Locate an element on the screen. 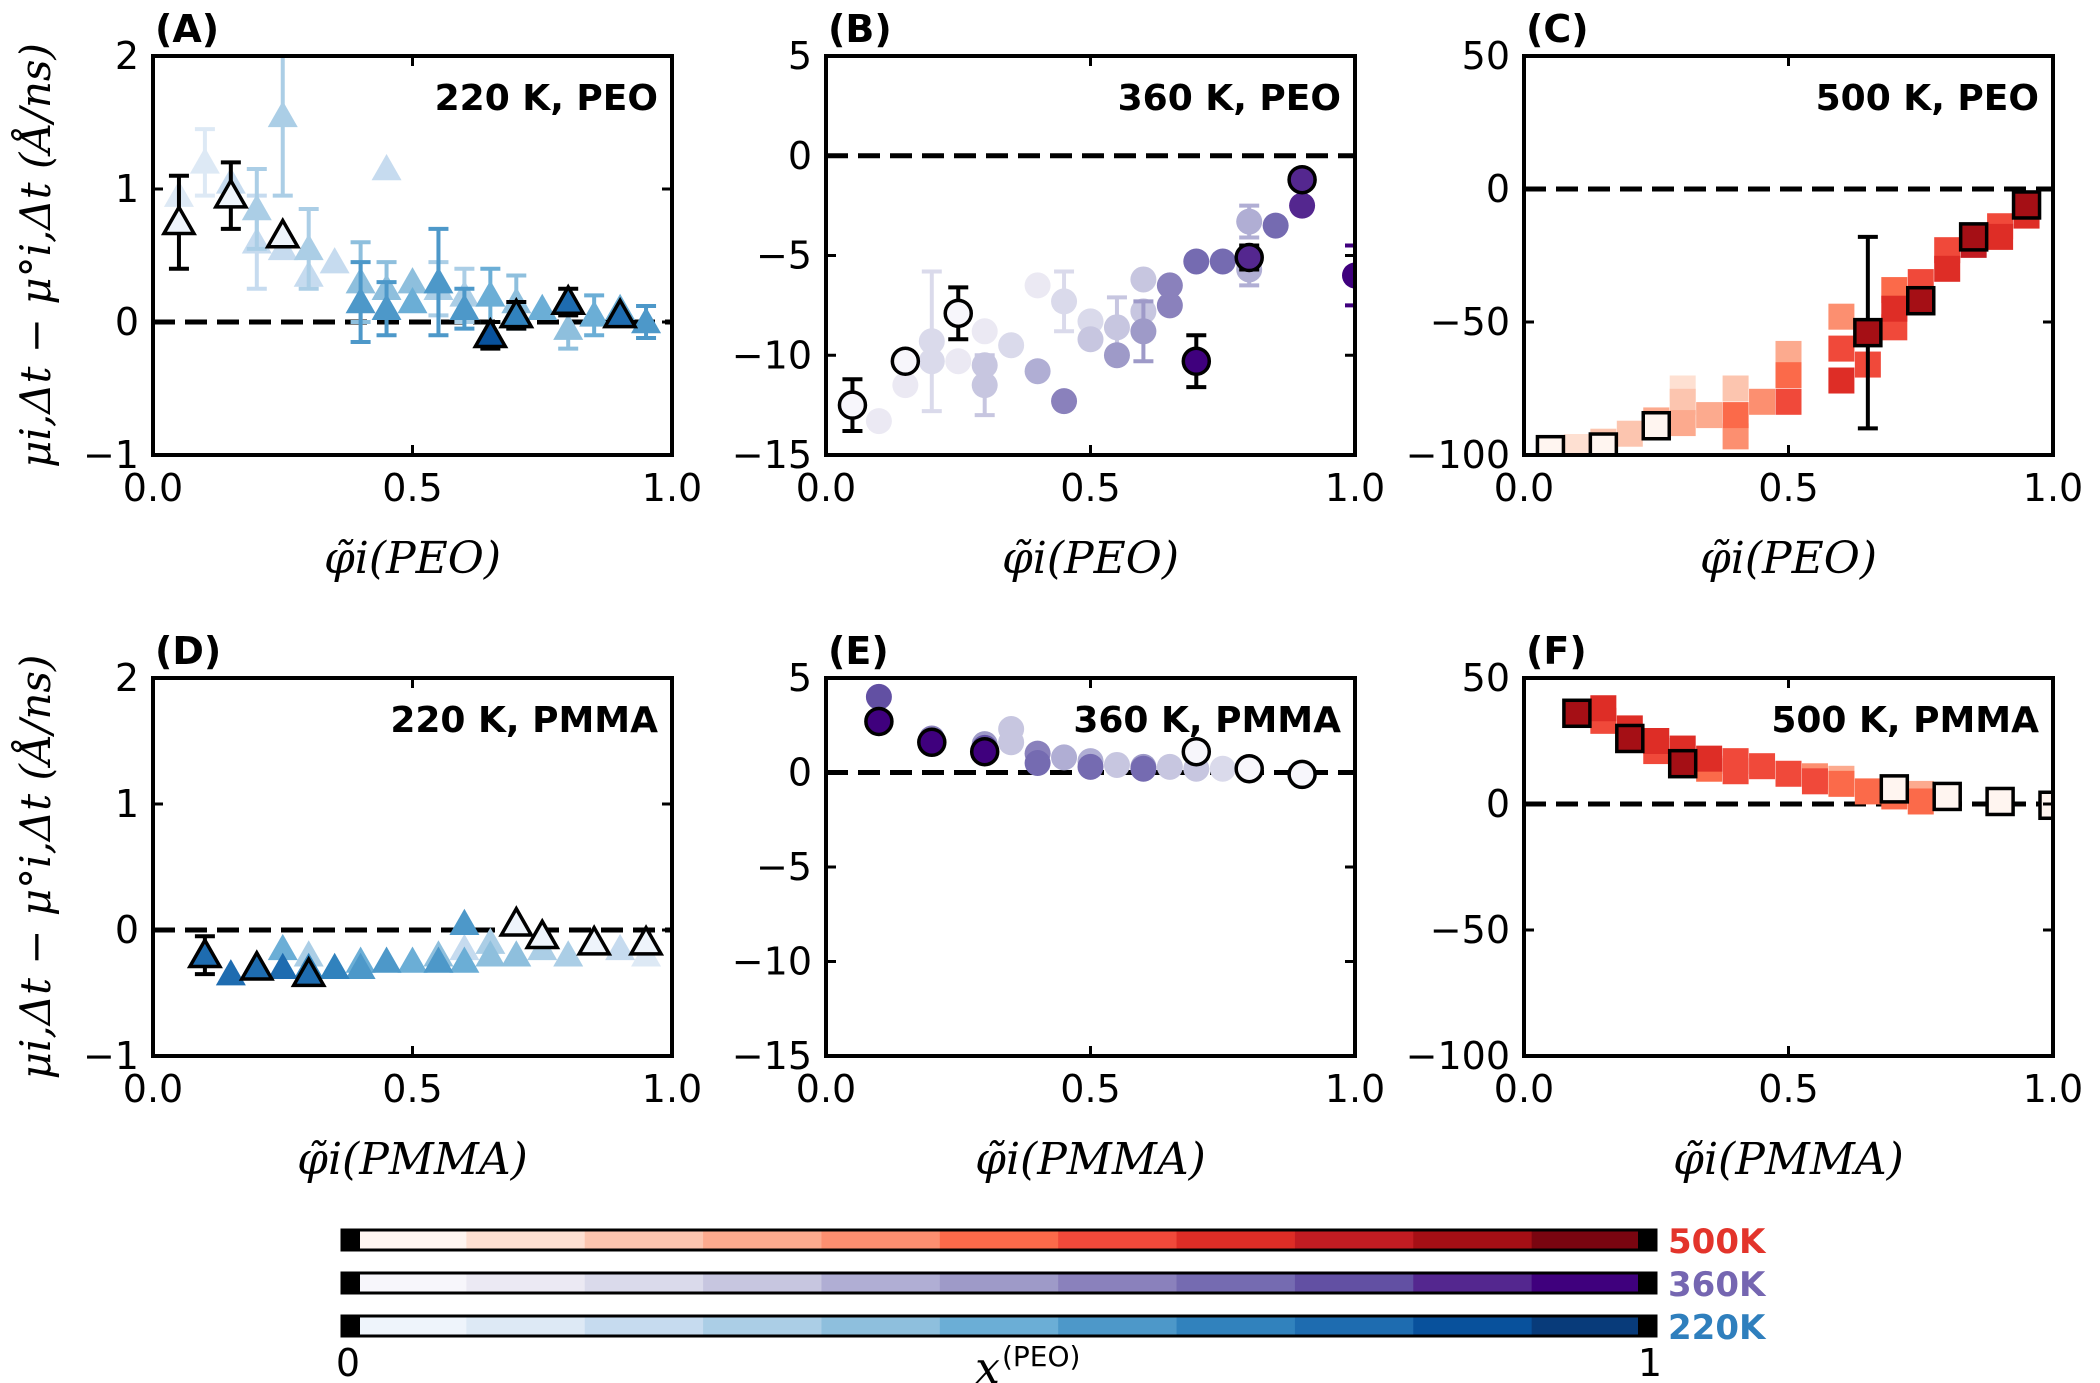  panel-2: 0.0 0.5 1.0 −100 −50 0 50 500 K, PEO (C) φ̃i(PEO) is located at coordinates (1745, 295).